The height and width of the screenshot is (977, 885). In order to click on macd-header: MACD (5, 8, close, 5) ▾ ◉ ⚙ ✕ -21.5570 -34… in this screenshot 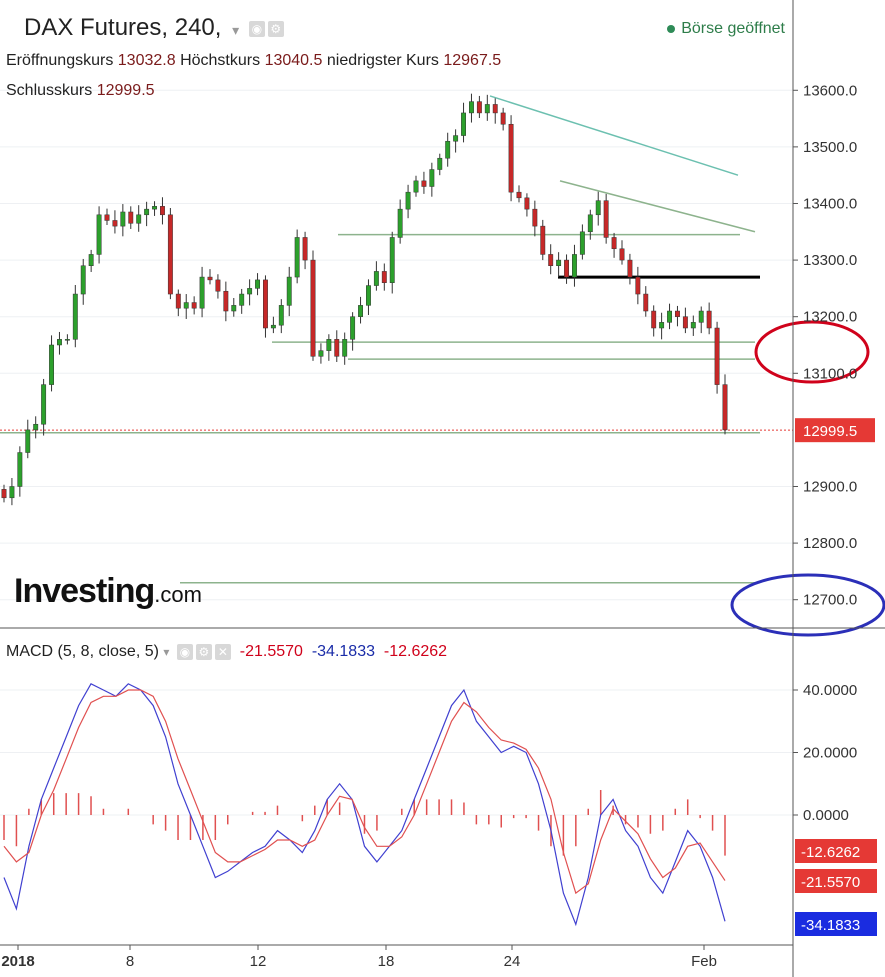, I will do `click(227, 651)`.